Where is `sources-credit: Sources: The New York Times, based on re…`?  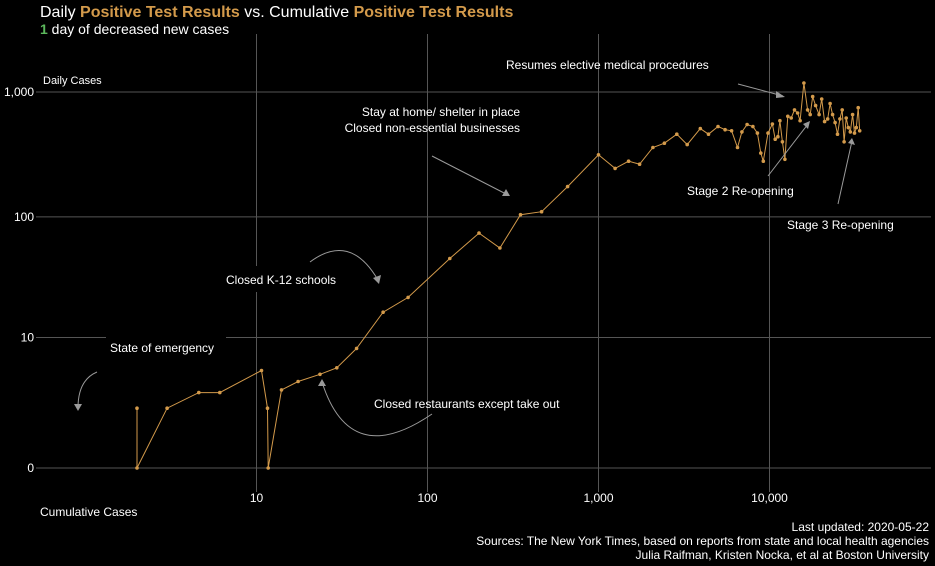
sources-credit: Sources: The New York Times, based on re… is located at coordinates (702, 541).